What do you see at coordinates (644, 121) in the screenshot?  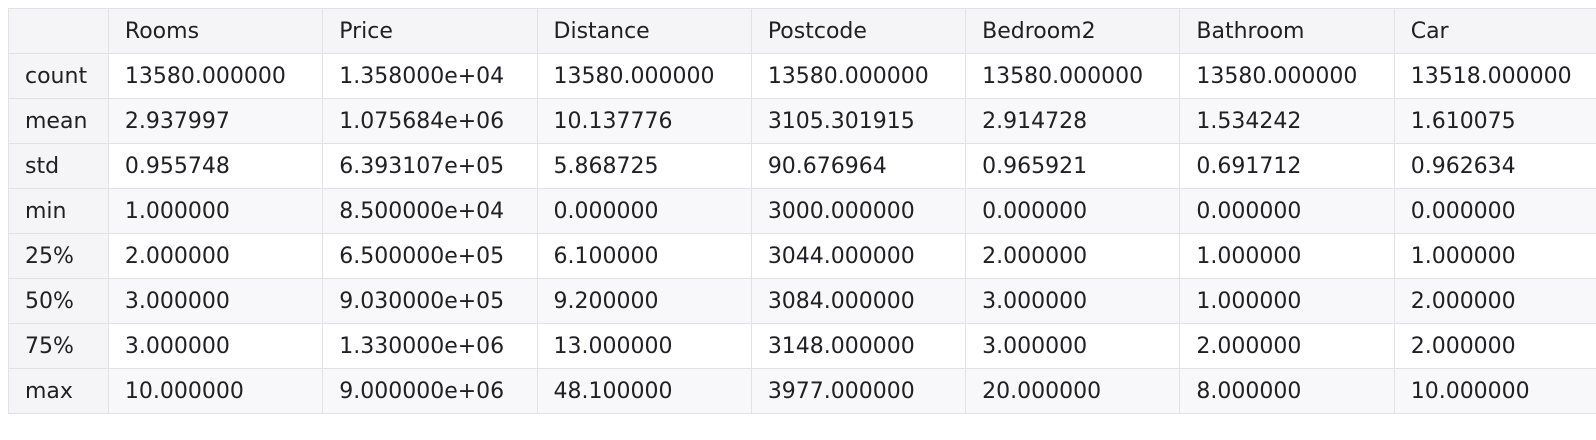 I see `table-cell: 10.137776` at bounding box center [644, 121].